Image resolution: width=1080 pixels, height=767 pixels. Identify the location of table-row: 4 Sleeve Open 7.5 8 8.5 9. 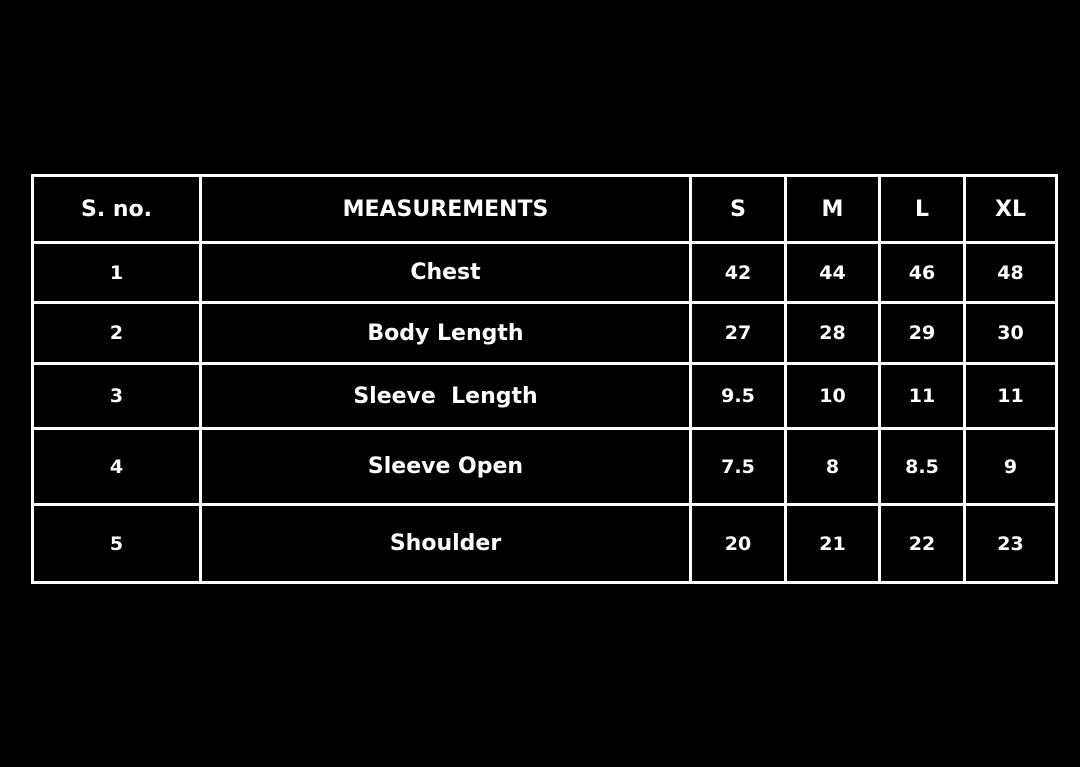
(544, 466).